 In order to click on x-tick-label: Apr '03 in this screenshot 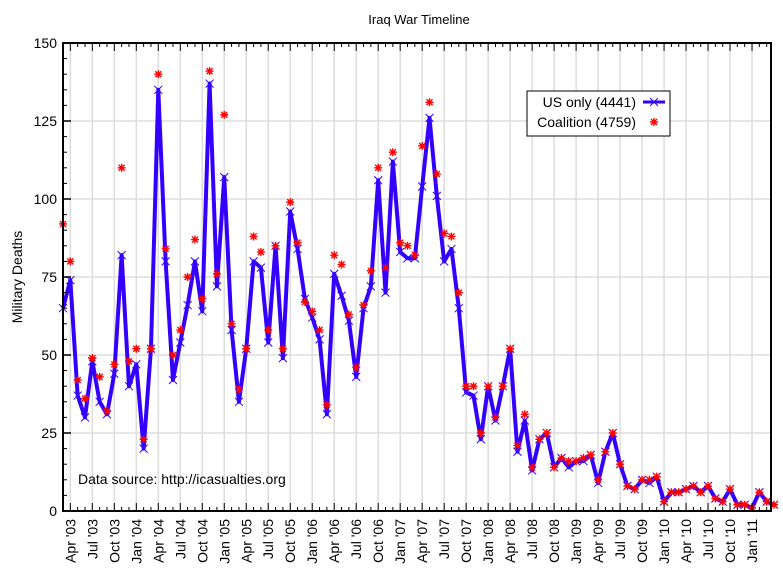, I will do `click(70, 541)`.